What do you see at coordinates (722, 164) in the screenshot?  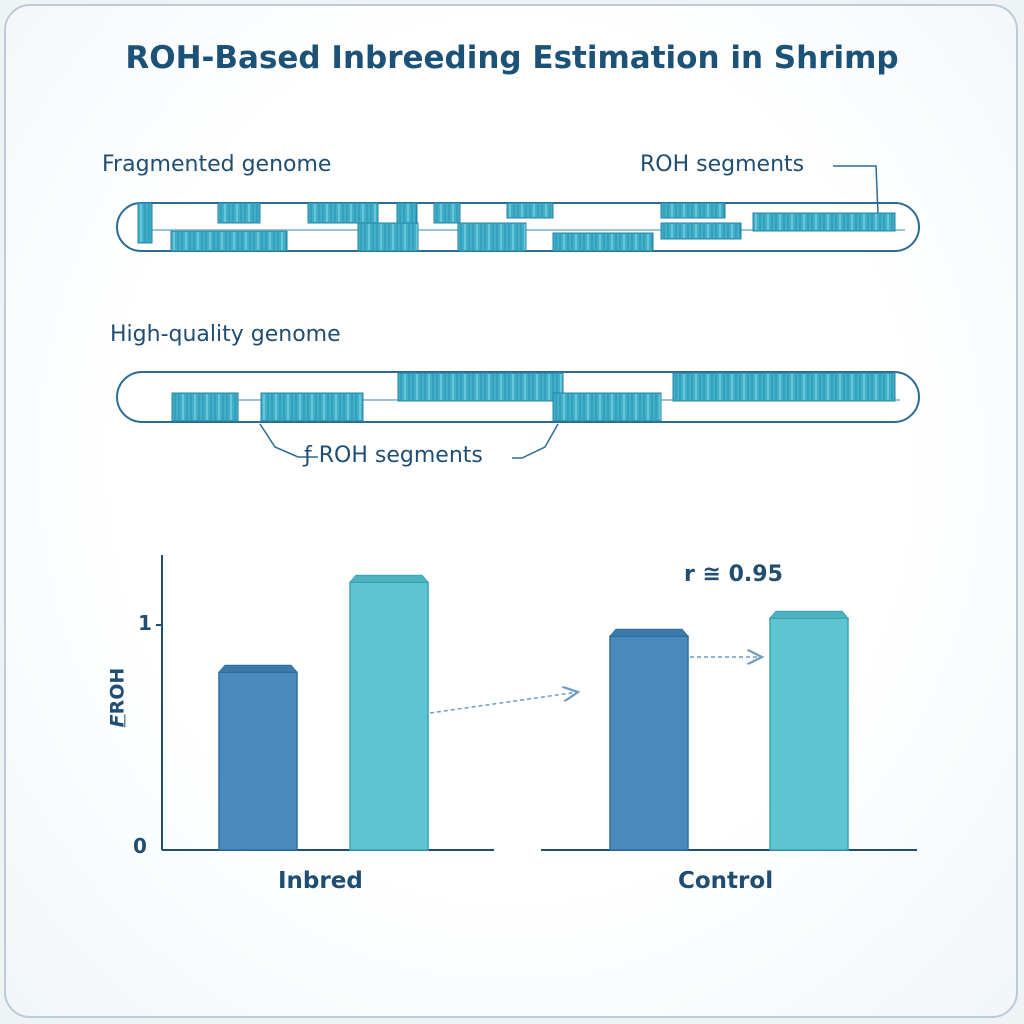 I see `roh-segments-label-top: ROH segments` at bounding box center [722, 164].